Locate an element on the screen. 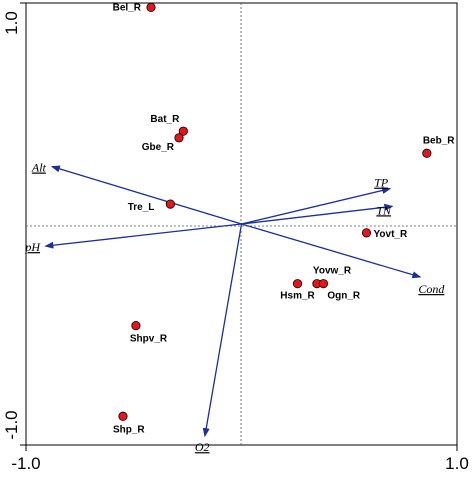  site-label: Shpv_R is located at coordinates (149, 339).